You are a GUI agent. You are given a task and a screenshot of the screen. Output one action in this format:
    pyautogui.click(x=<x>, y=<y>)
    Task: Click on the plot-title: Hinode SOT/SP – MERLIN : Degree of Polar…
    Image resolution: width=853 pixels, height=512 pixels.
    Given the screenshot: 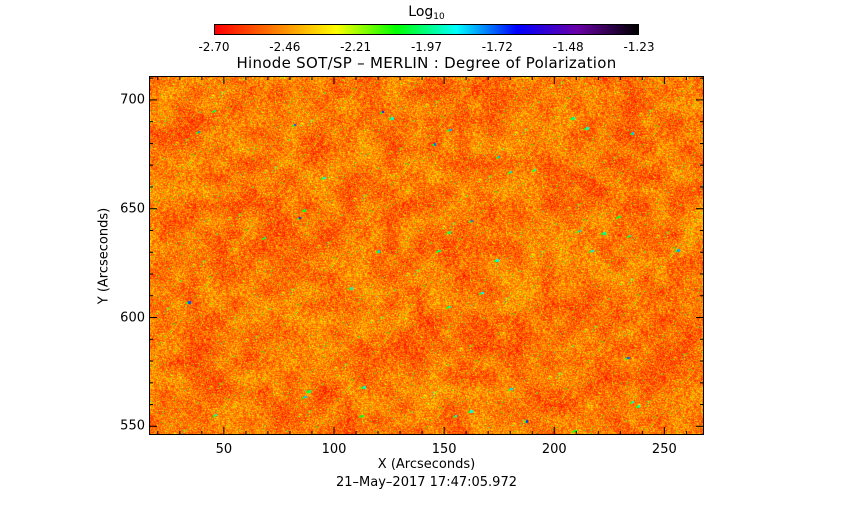 What is the action you would take?
    pyautogui.click(x=426, y=63)
    